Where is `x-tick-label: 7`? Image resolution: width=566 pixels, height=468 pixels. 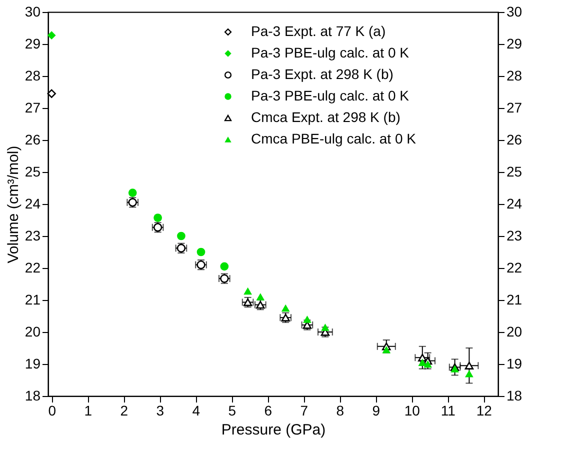
x-tick-label: 7 is located at coordinates (304, 410).